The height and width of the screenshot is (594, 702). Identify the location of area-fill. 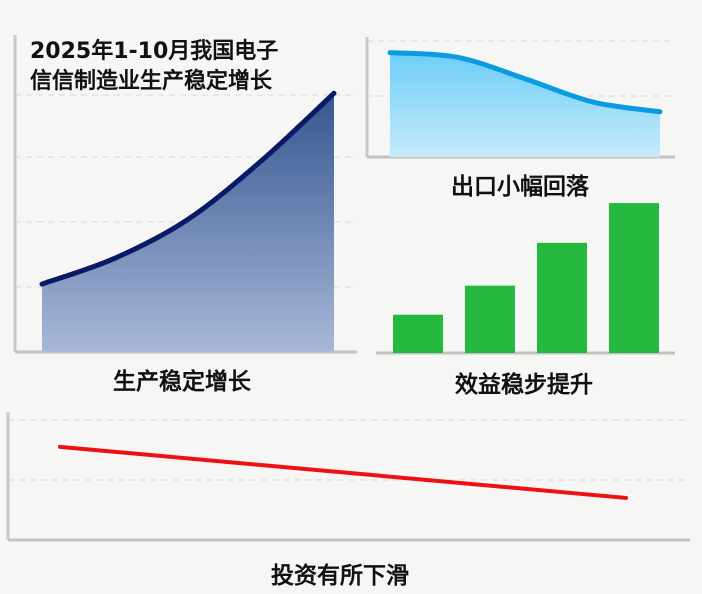
(525, 104).